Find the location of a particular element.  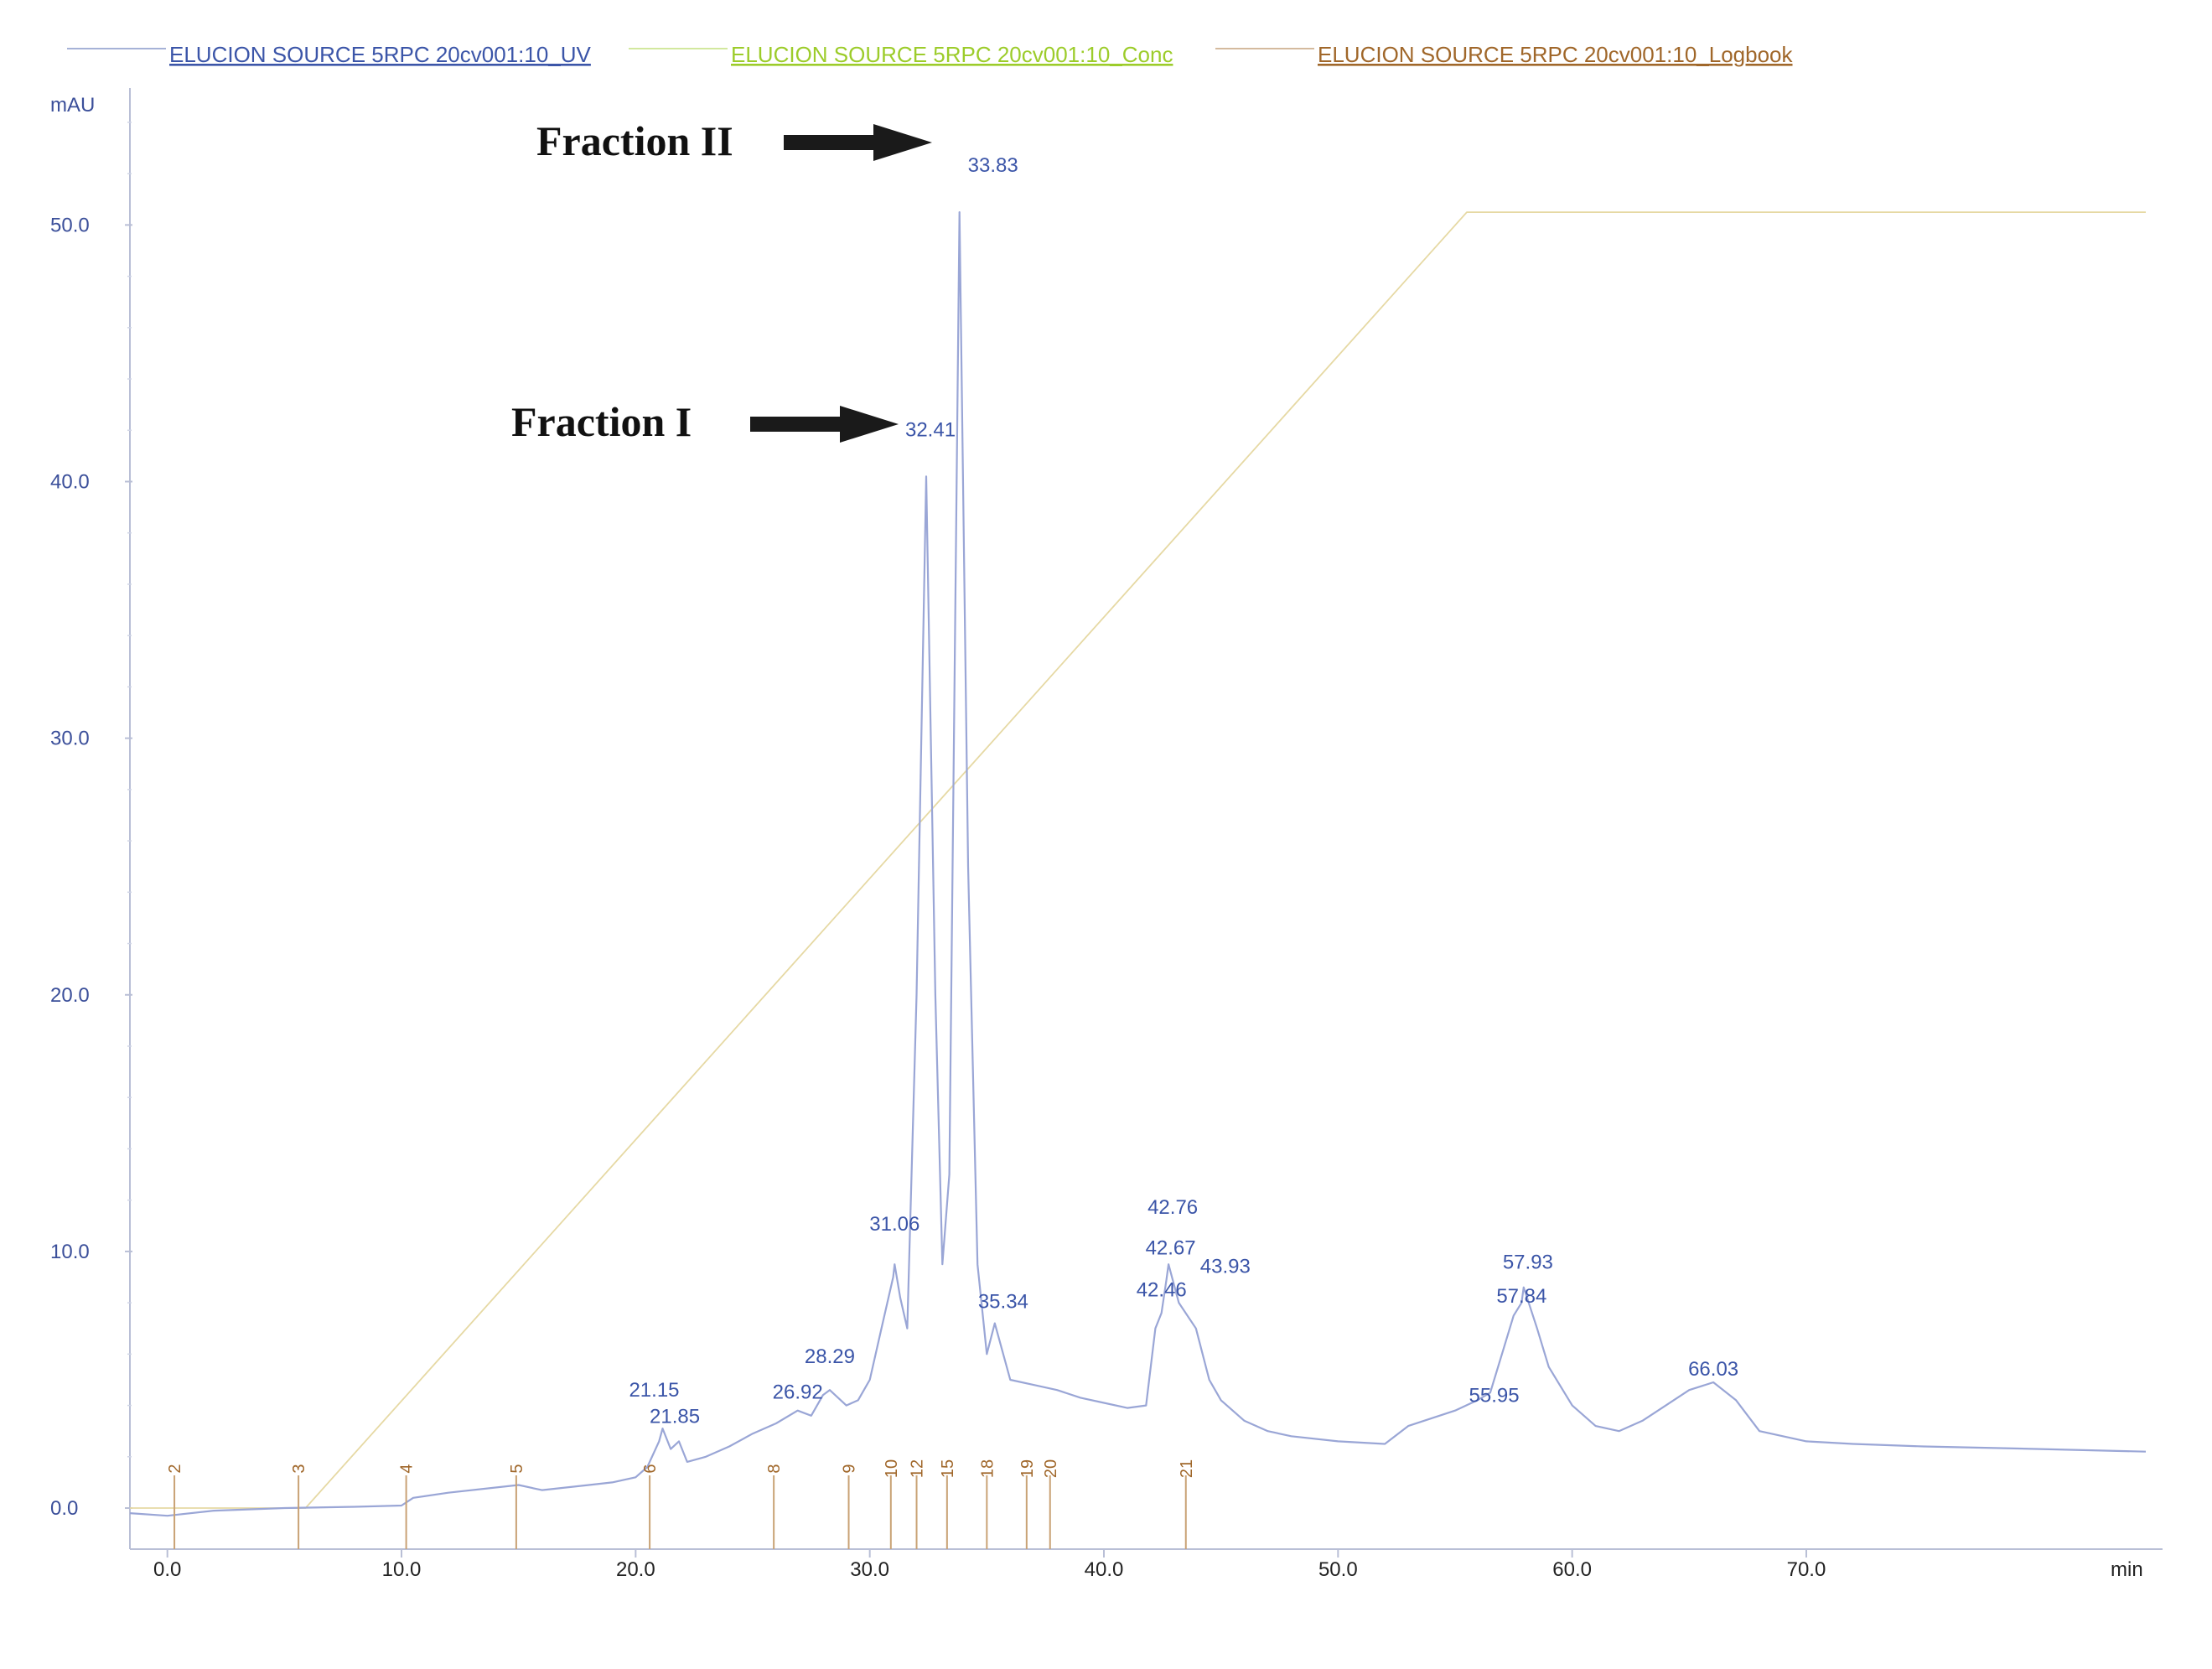

x-axis-unit: min is located at coordinates (2127, 1569).